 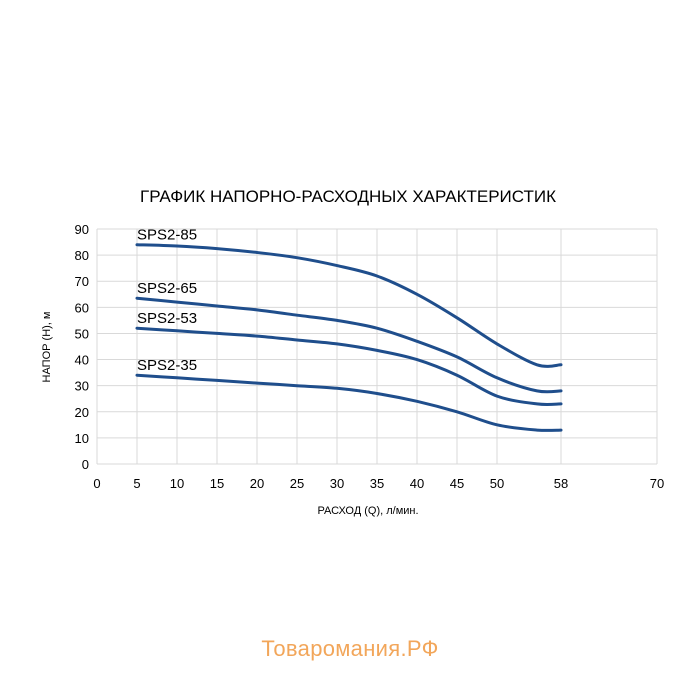 What do you see at coordinates (367, 511) in the screenshot?
I see `x-axis-label: РАСХОД (Q), л/мин.` at bounding box center [367, 511].